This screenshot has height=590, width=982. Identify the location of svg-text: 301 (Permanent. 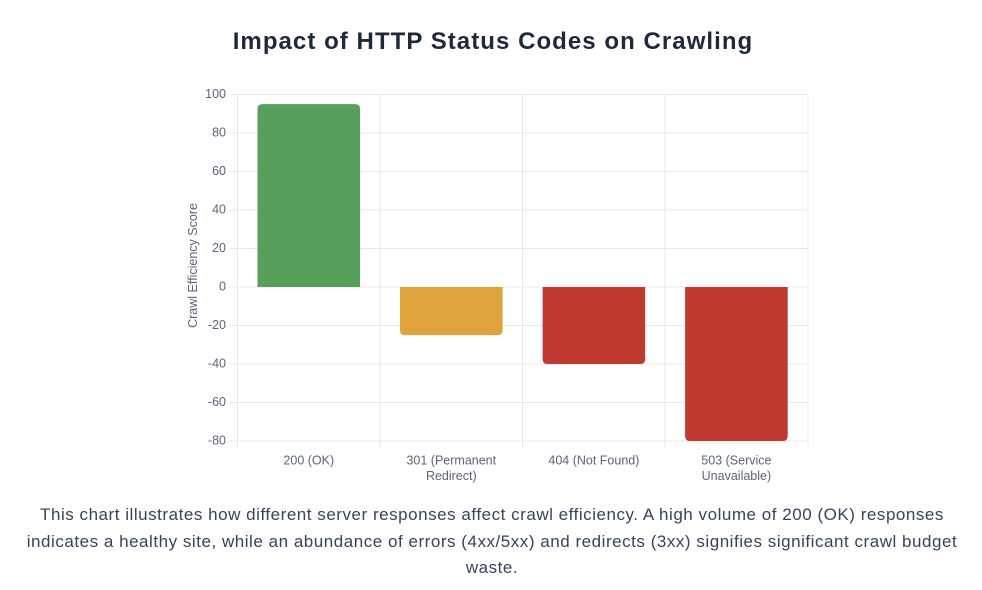
(451, 461).